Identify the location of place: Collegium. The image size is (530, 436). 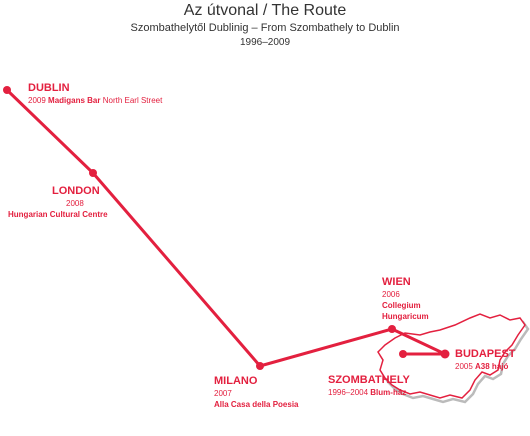
(401, 305).